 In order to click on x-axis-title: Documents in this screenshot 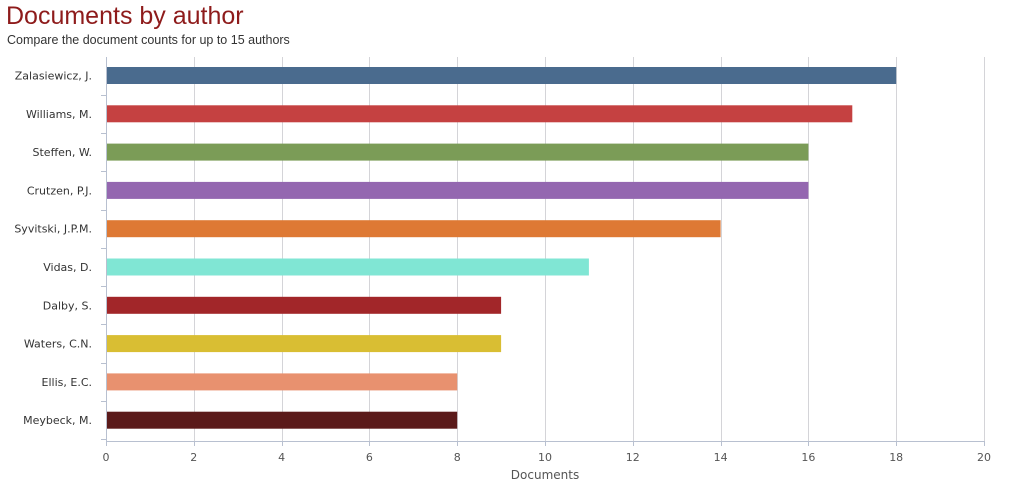, I will do `click(545, 475)`.